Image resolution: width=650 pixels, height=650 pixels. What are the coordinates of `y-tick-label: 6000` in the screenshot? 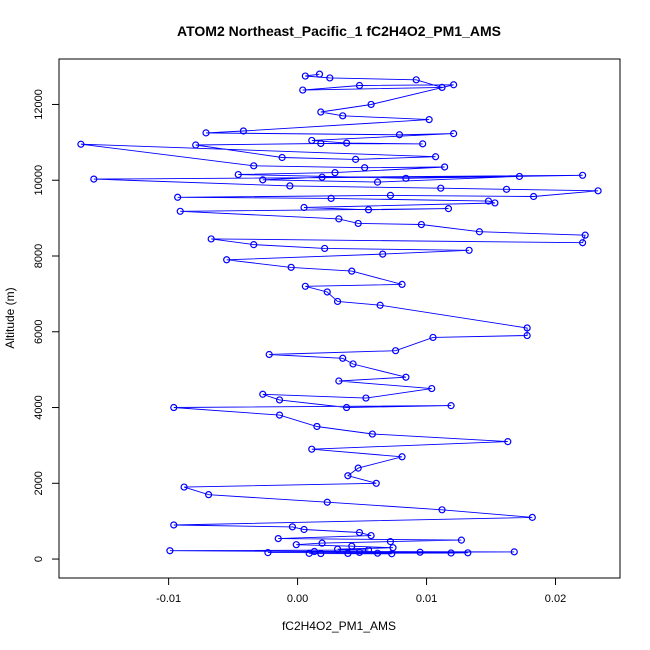 It's located at (39, 332).